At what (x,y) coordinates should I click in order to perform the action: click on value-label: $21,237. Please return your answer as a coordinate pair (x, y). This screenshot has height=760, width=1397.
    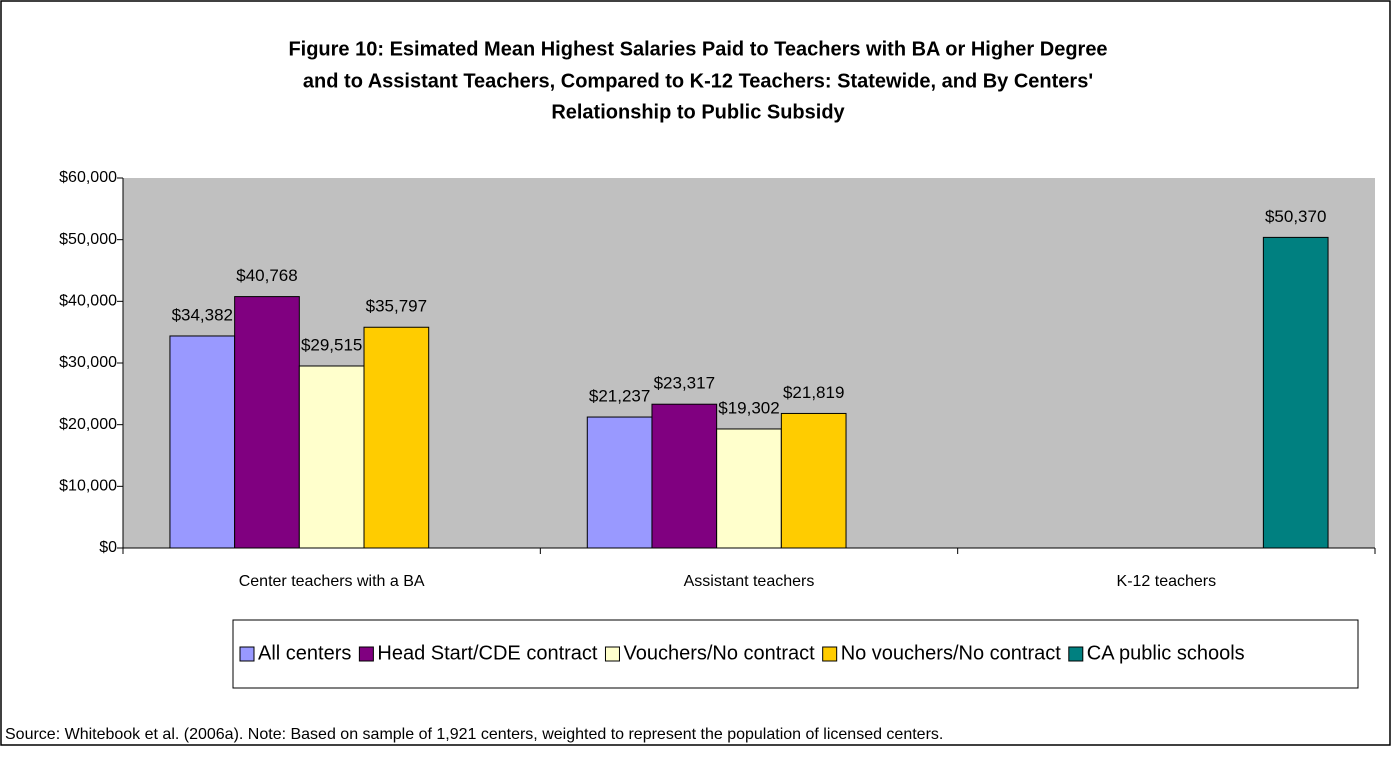
    Looking at the image, I should click on (619, 396).